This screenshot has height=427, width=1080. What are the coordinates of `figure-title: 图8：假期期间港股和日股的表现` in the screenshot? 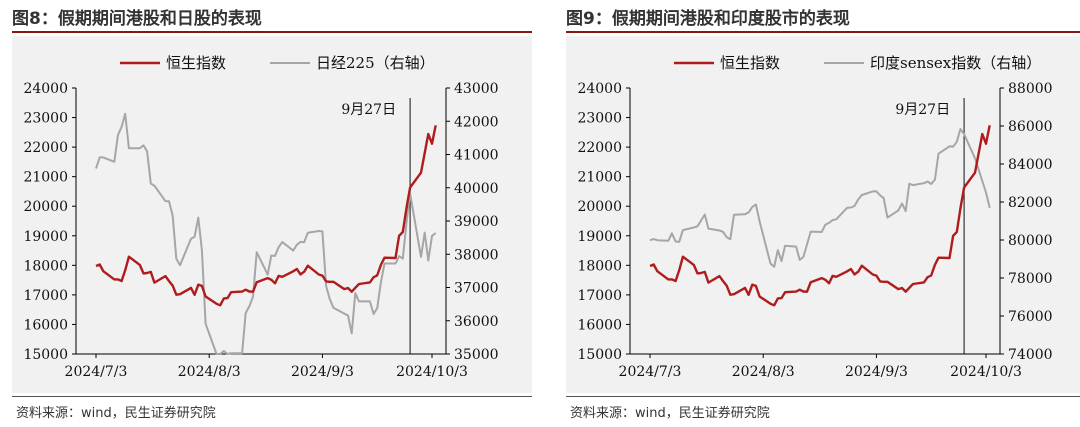 It's located at (137, 19).